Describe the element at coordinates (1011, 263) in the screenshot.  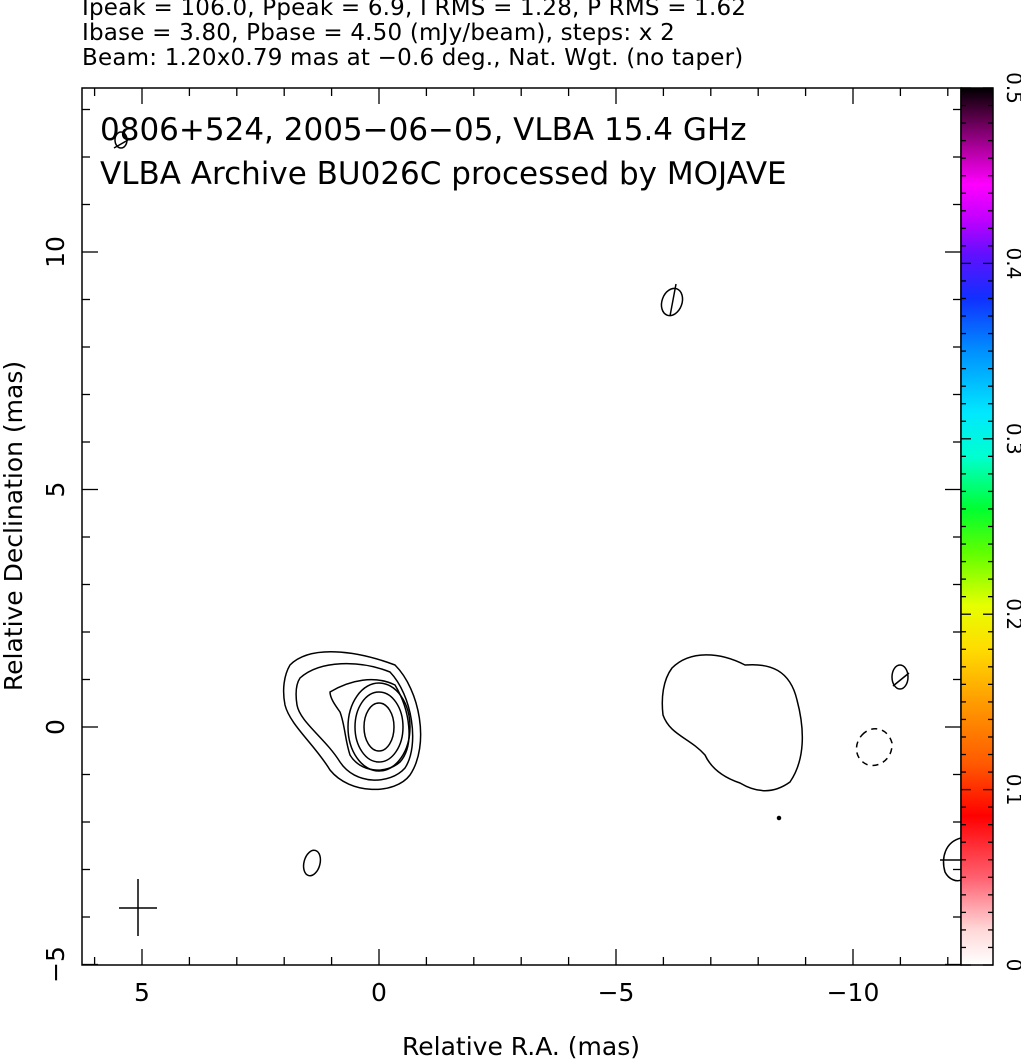
I see `colorbar-tick-label: 0.4` at that location.